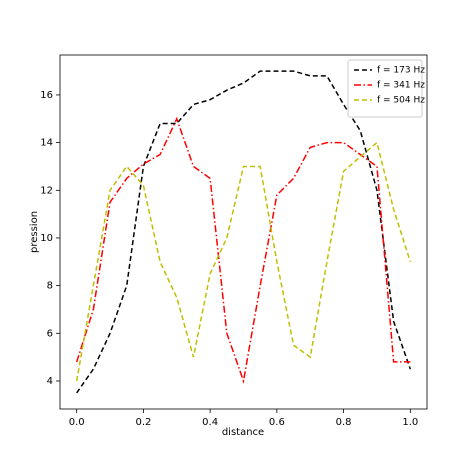 This screenshot has width=474, height=460. I want to click on legend-label: f = 173 Hz, so click(401, 71).